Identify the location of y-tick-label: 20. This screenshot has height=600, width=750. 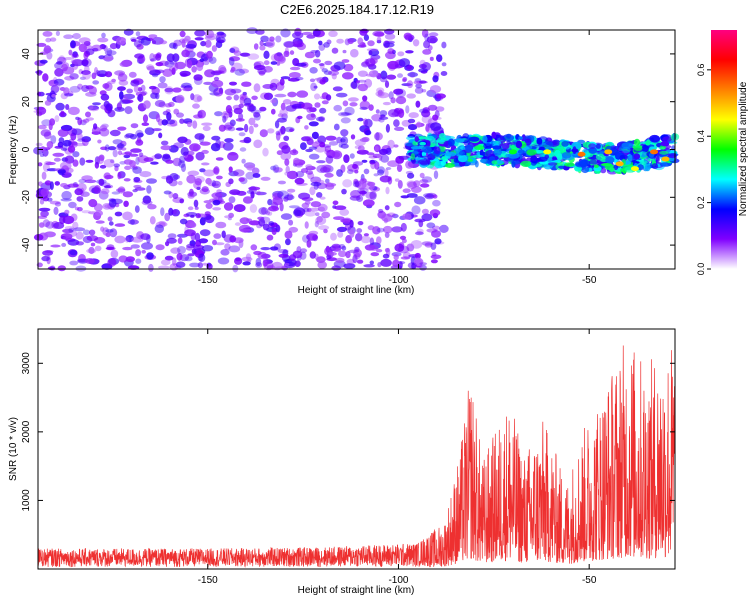
(26, 102).